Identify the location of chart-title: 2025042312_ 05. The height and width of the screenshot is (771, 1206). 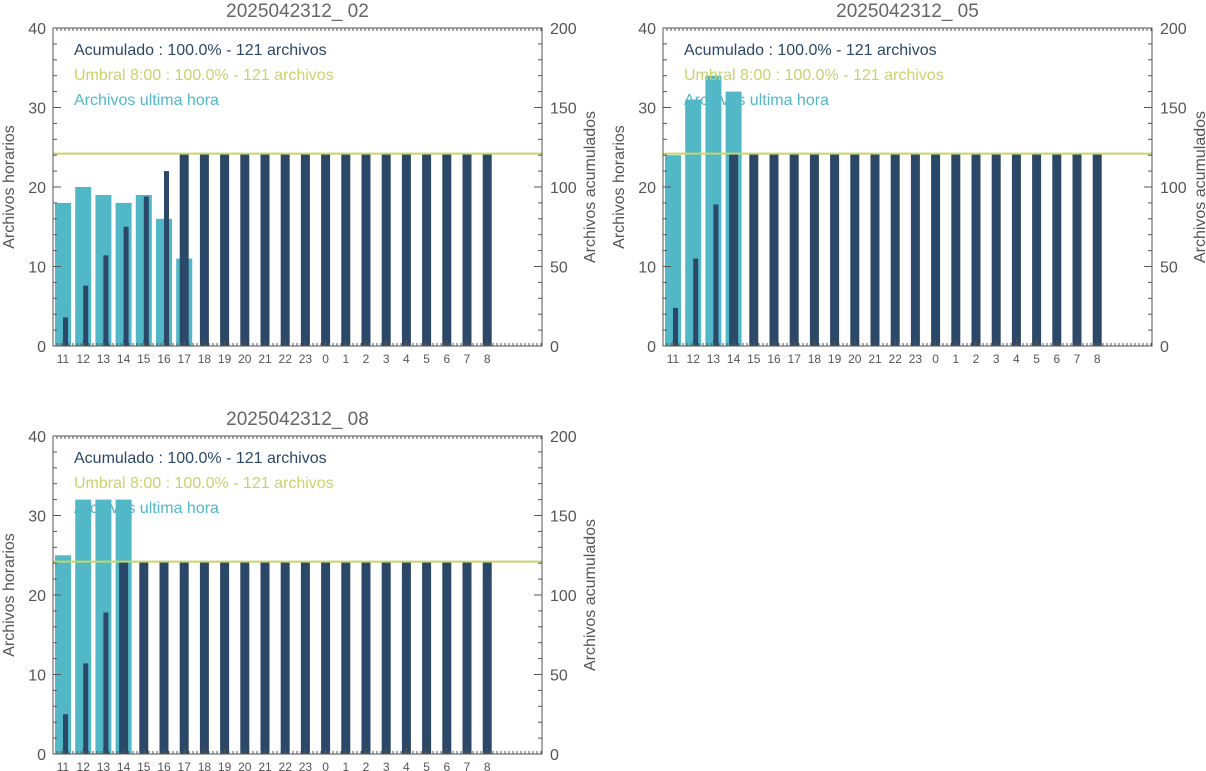
(907, 11).